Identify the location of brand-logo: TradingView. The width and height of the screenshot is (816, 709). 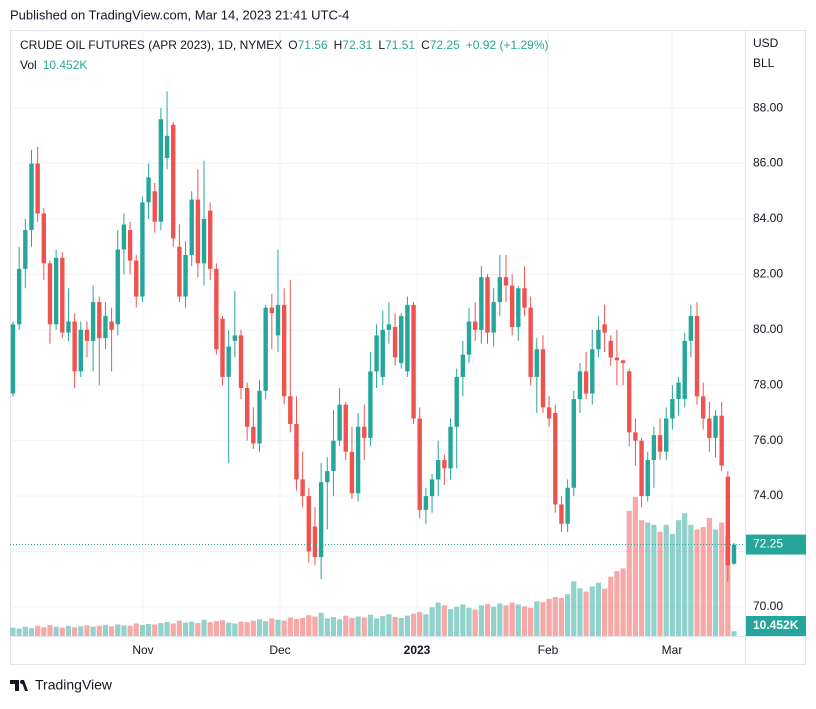
(61, 685).